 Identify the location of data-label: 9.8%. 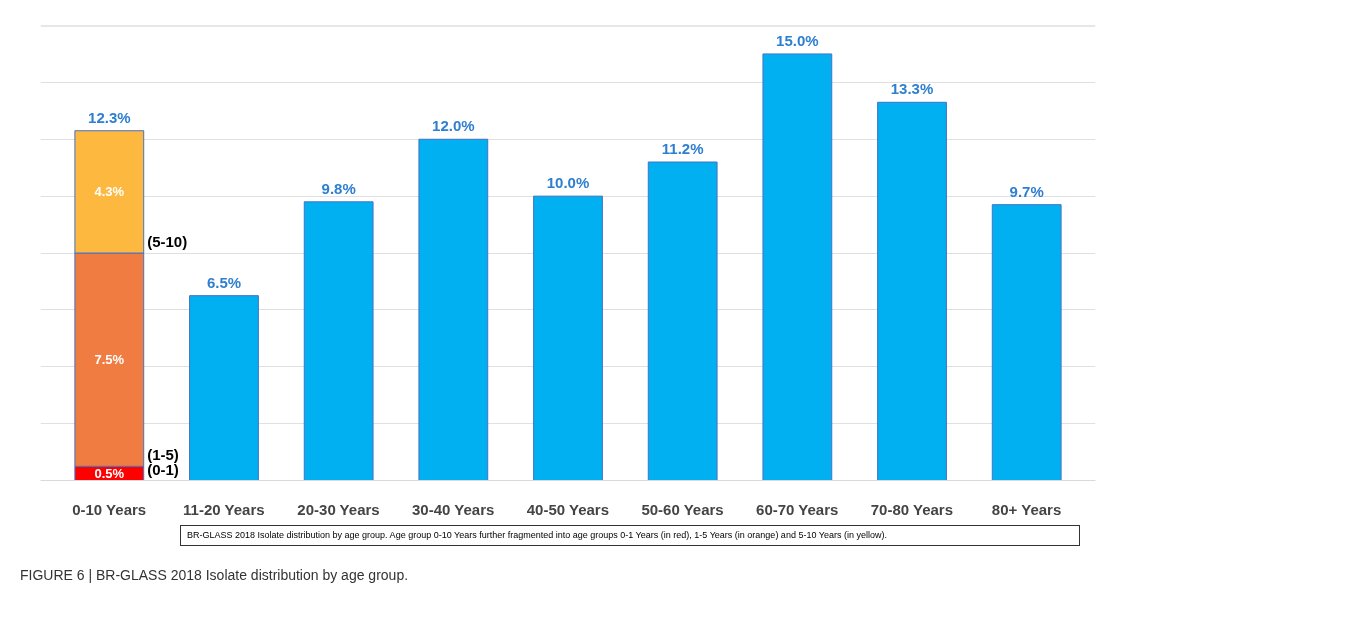
(338, 188).